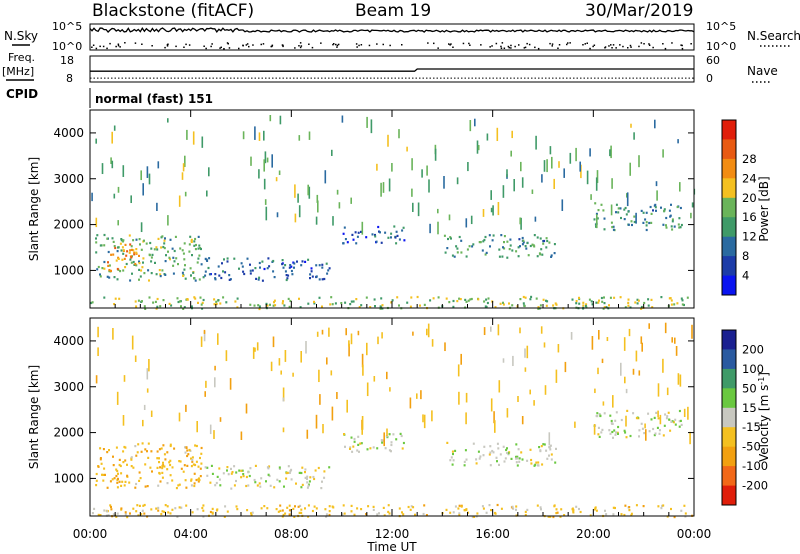  I want to click on power-cbar-tick: 24, so click(749, 178).